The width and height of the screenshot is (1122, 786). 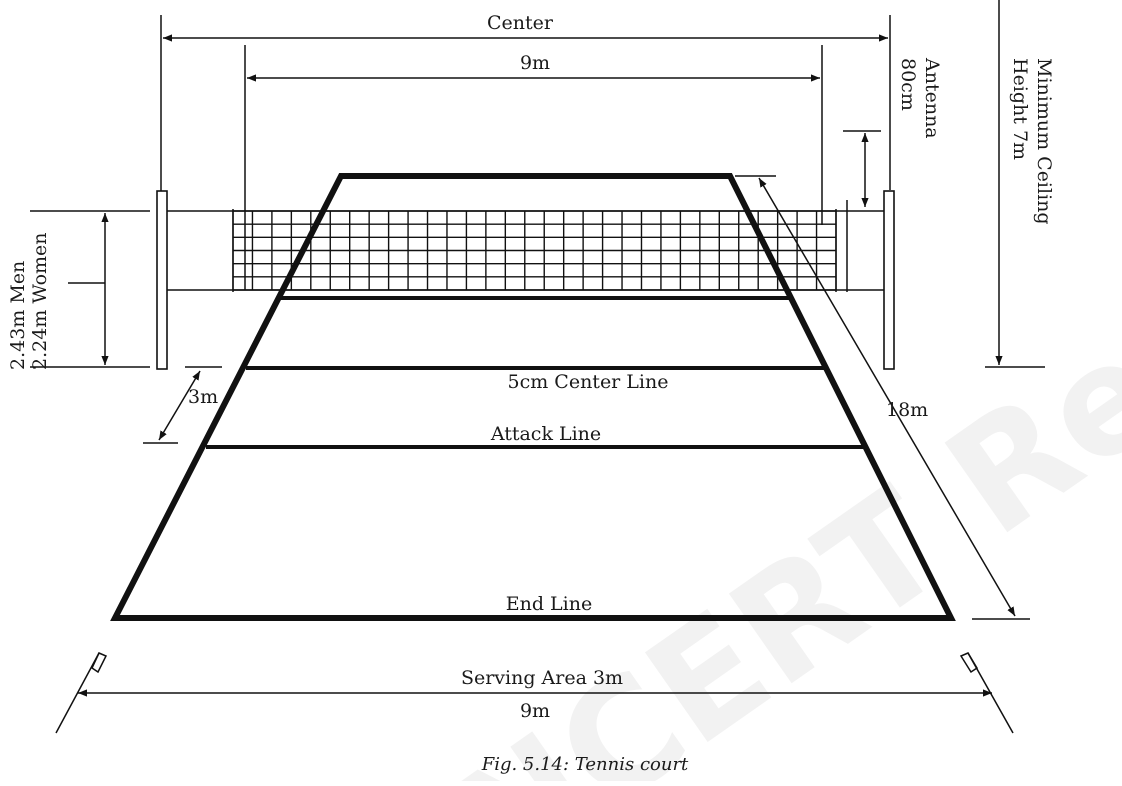 What do you see at coordinates (549, 604) in the screenshot?
I see `end-line-label: End Line` at bounding box center [549, 604].